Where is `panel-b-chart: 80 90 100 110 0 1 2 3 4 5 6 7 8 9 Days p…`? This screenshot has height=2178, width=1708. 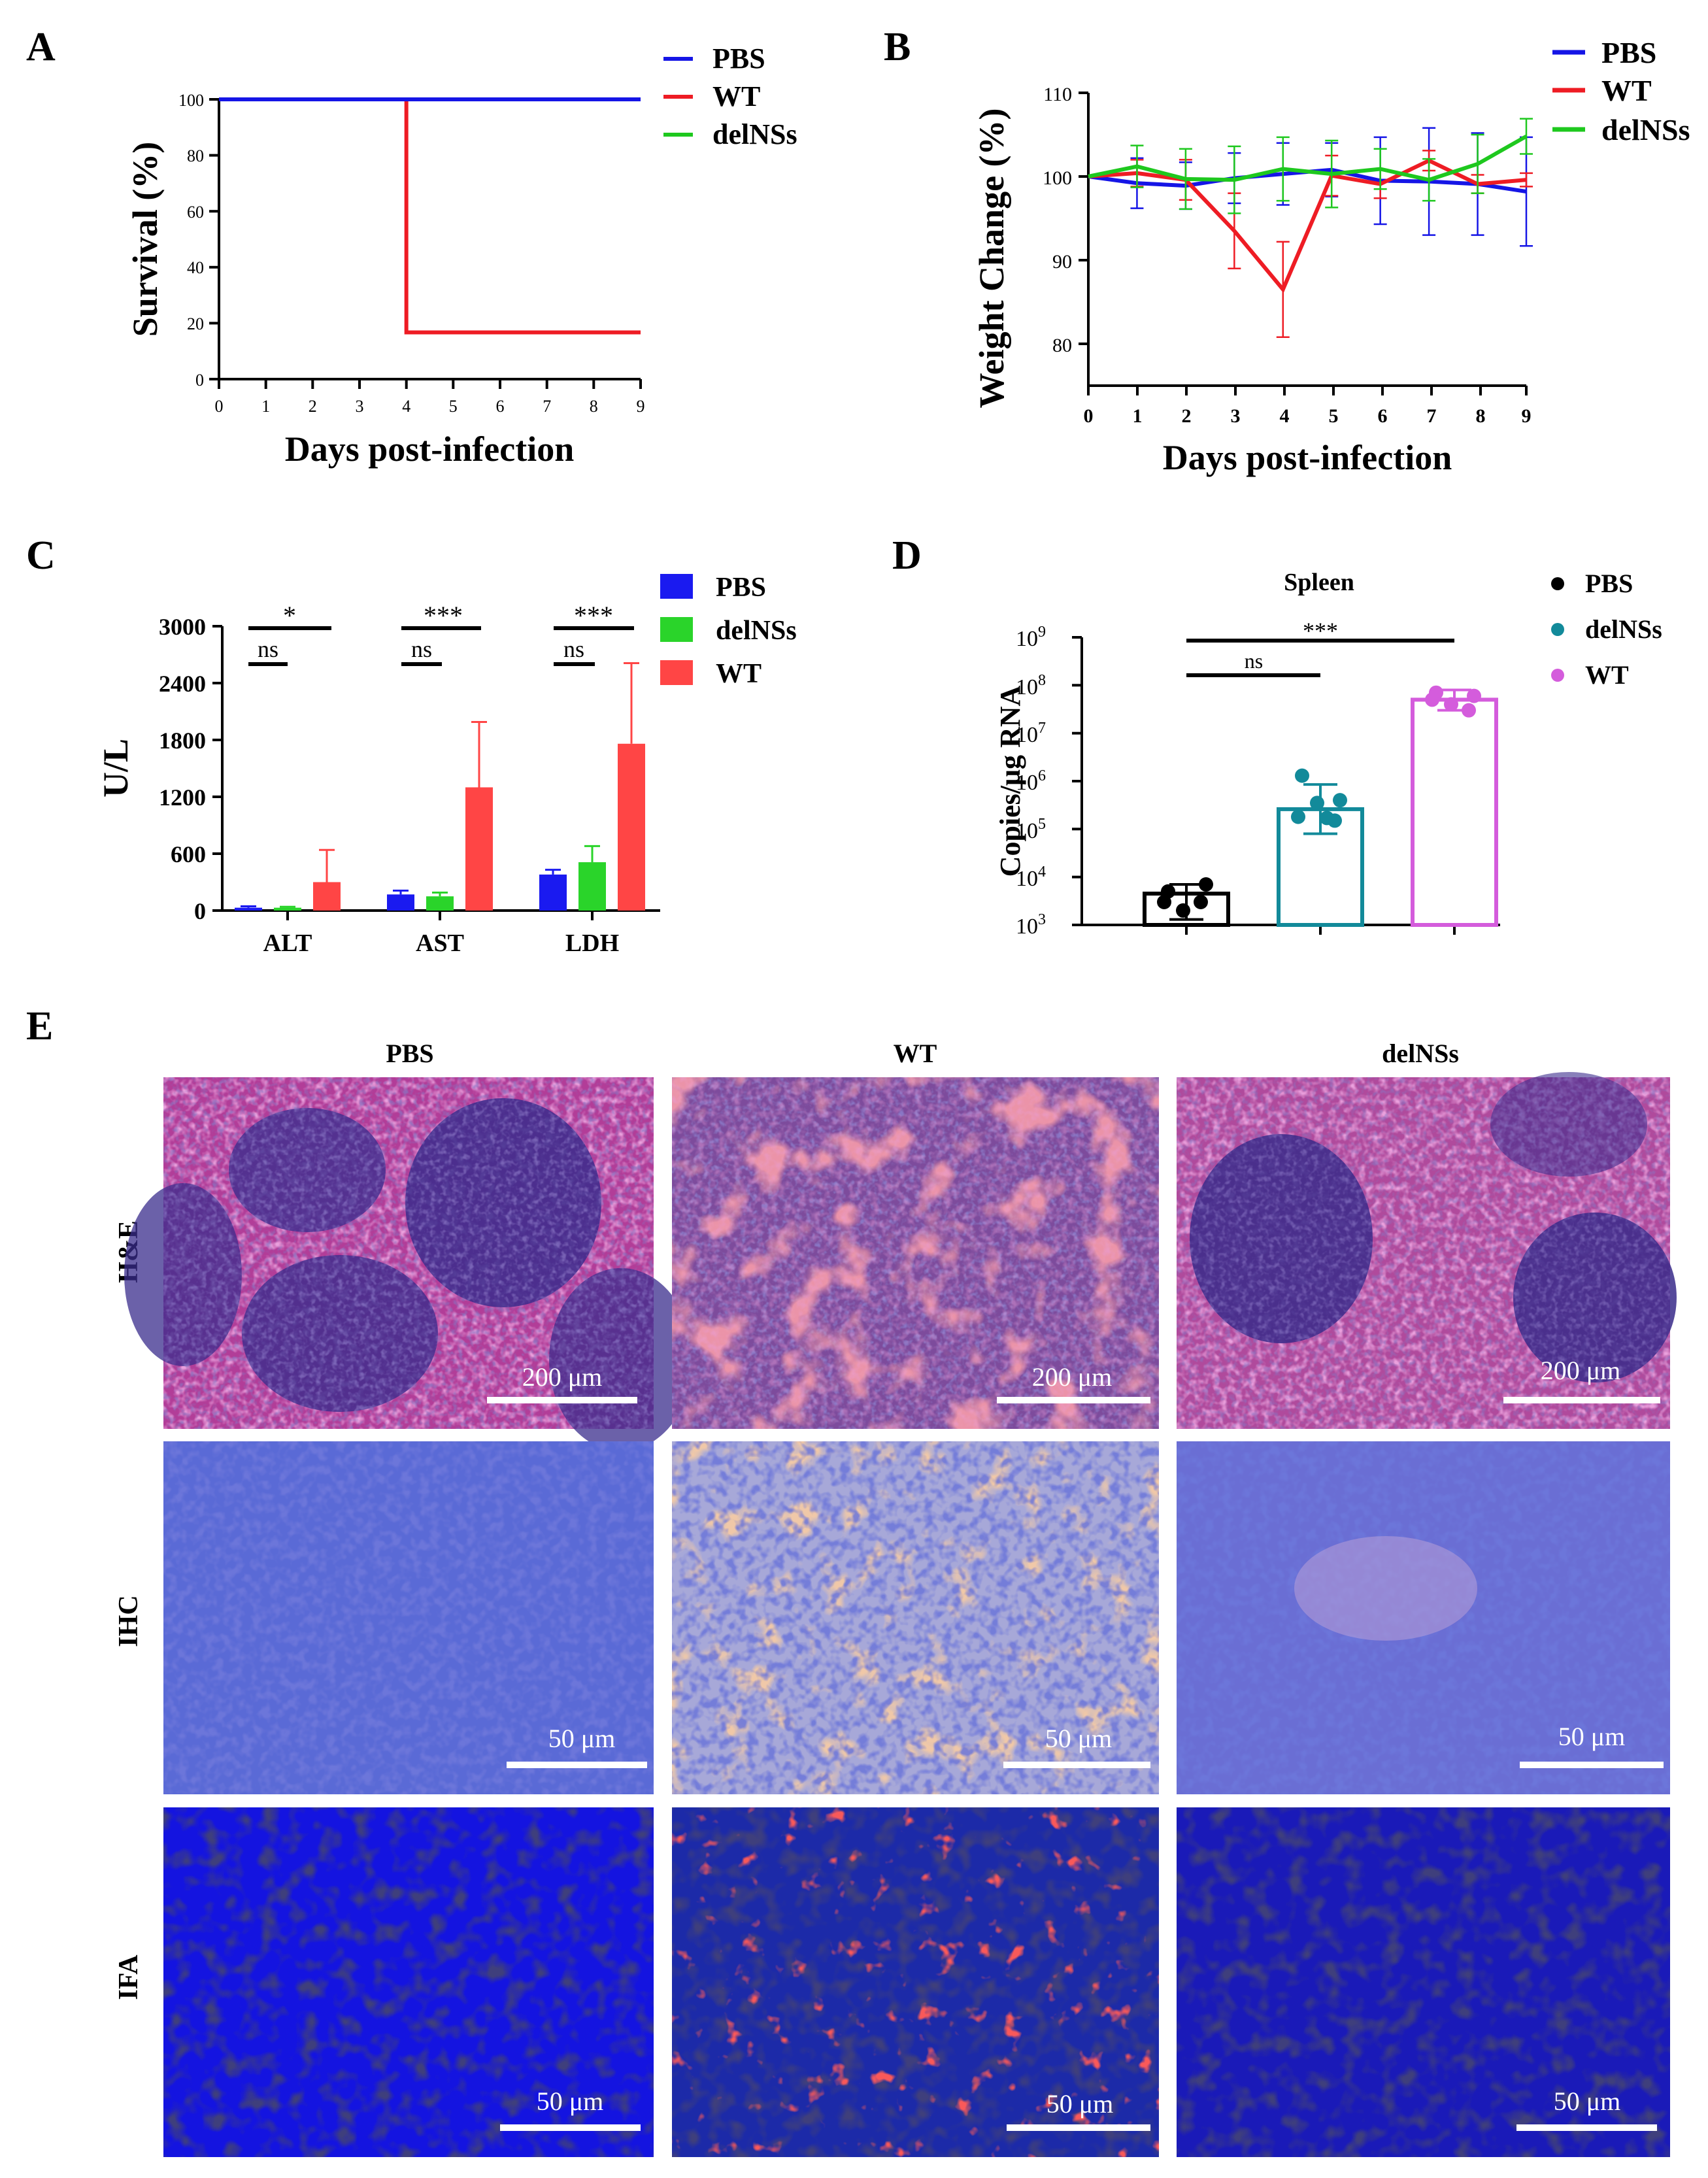 panel-b-chart: 80 90 100 110 0 1 2 3 4 5 6 7 8 9 Days p… is located at coordinates (1331, 256).